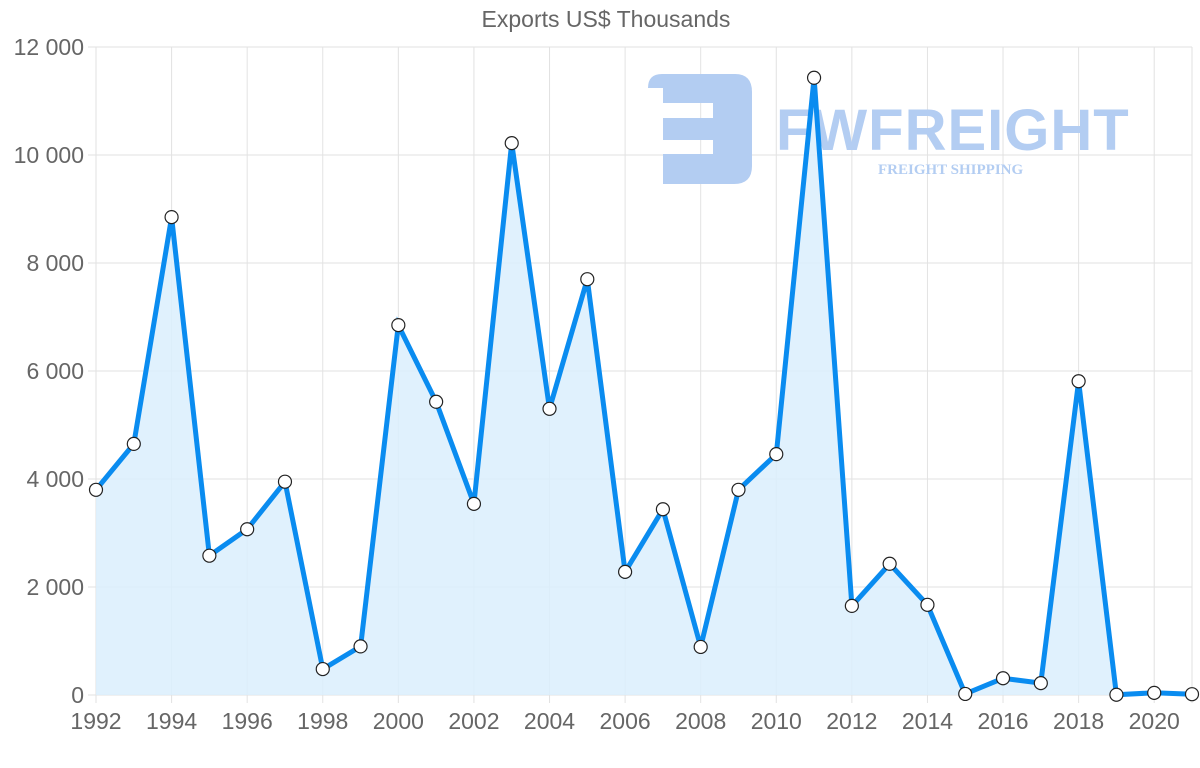  I want to click on brand-logo-icon, so click(700, 129).